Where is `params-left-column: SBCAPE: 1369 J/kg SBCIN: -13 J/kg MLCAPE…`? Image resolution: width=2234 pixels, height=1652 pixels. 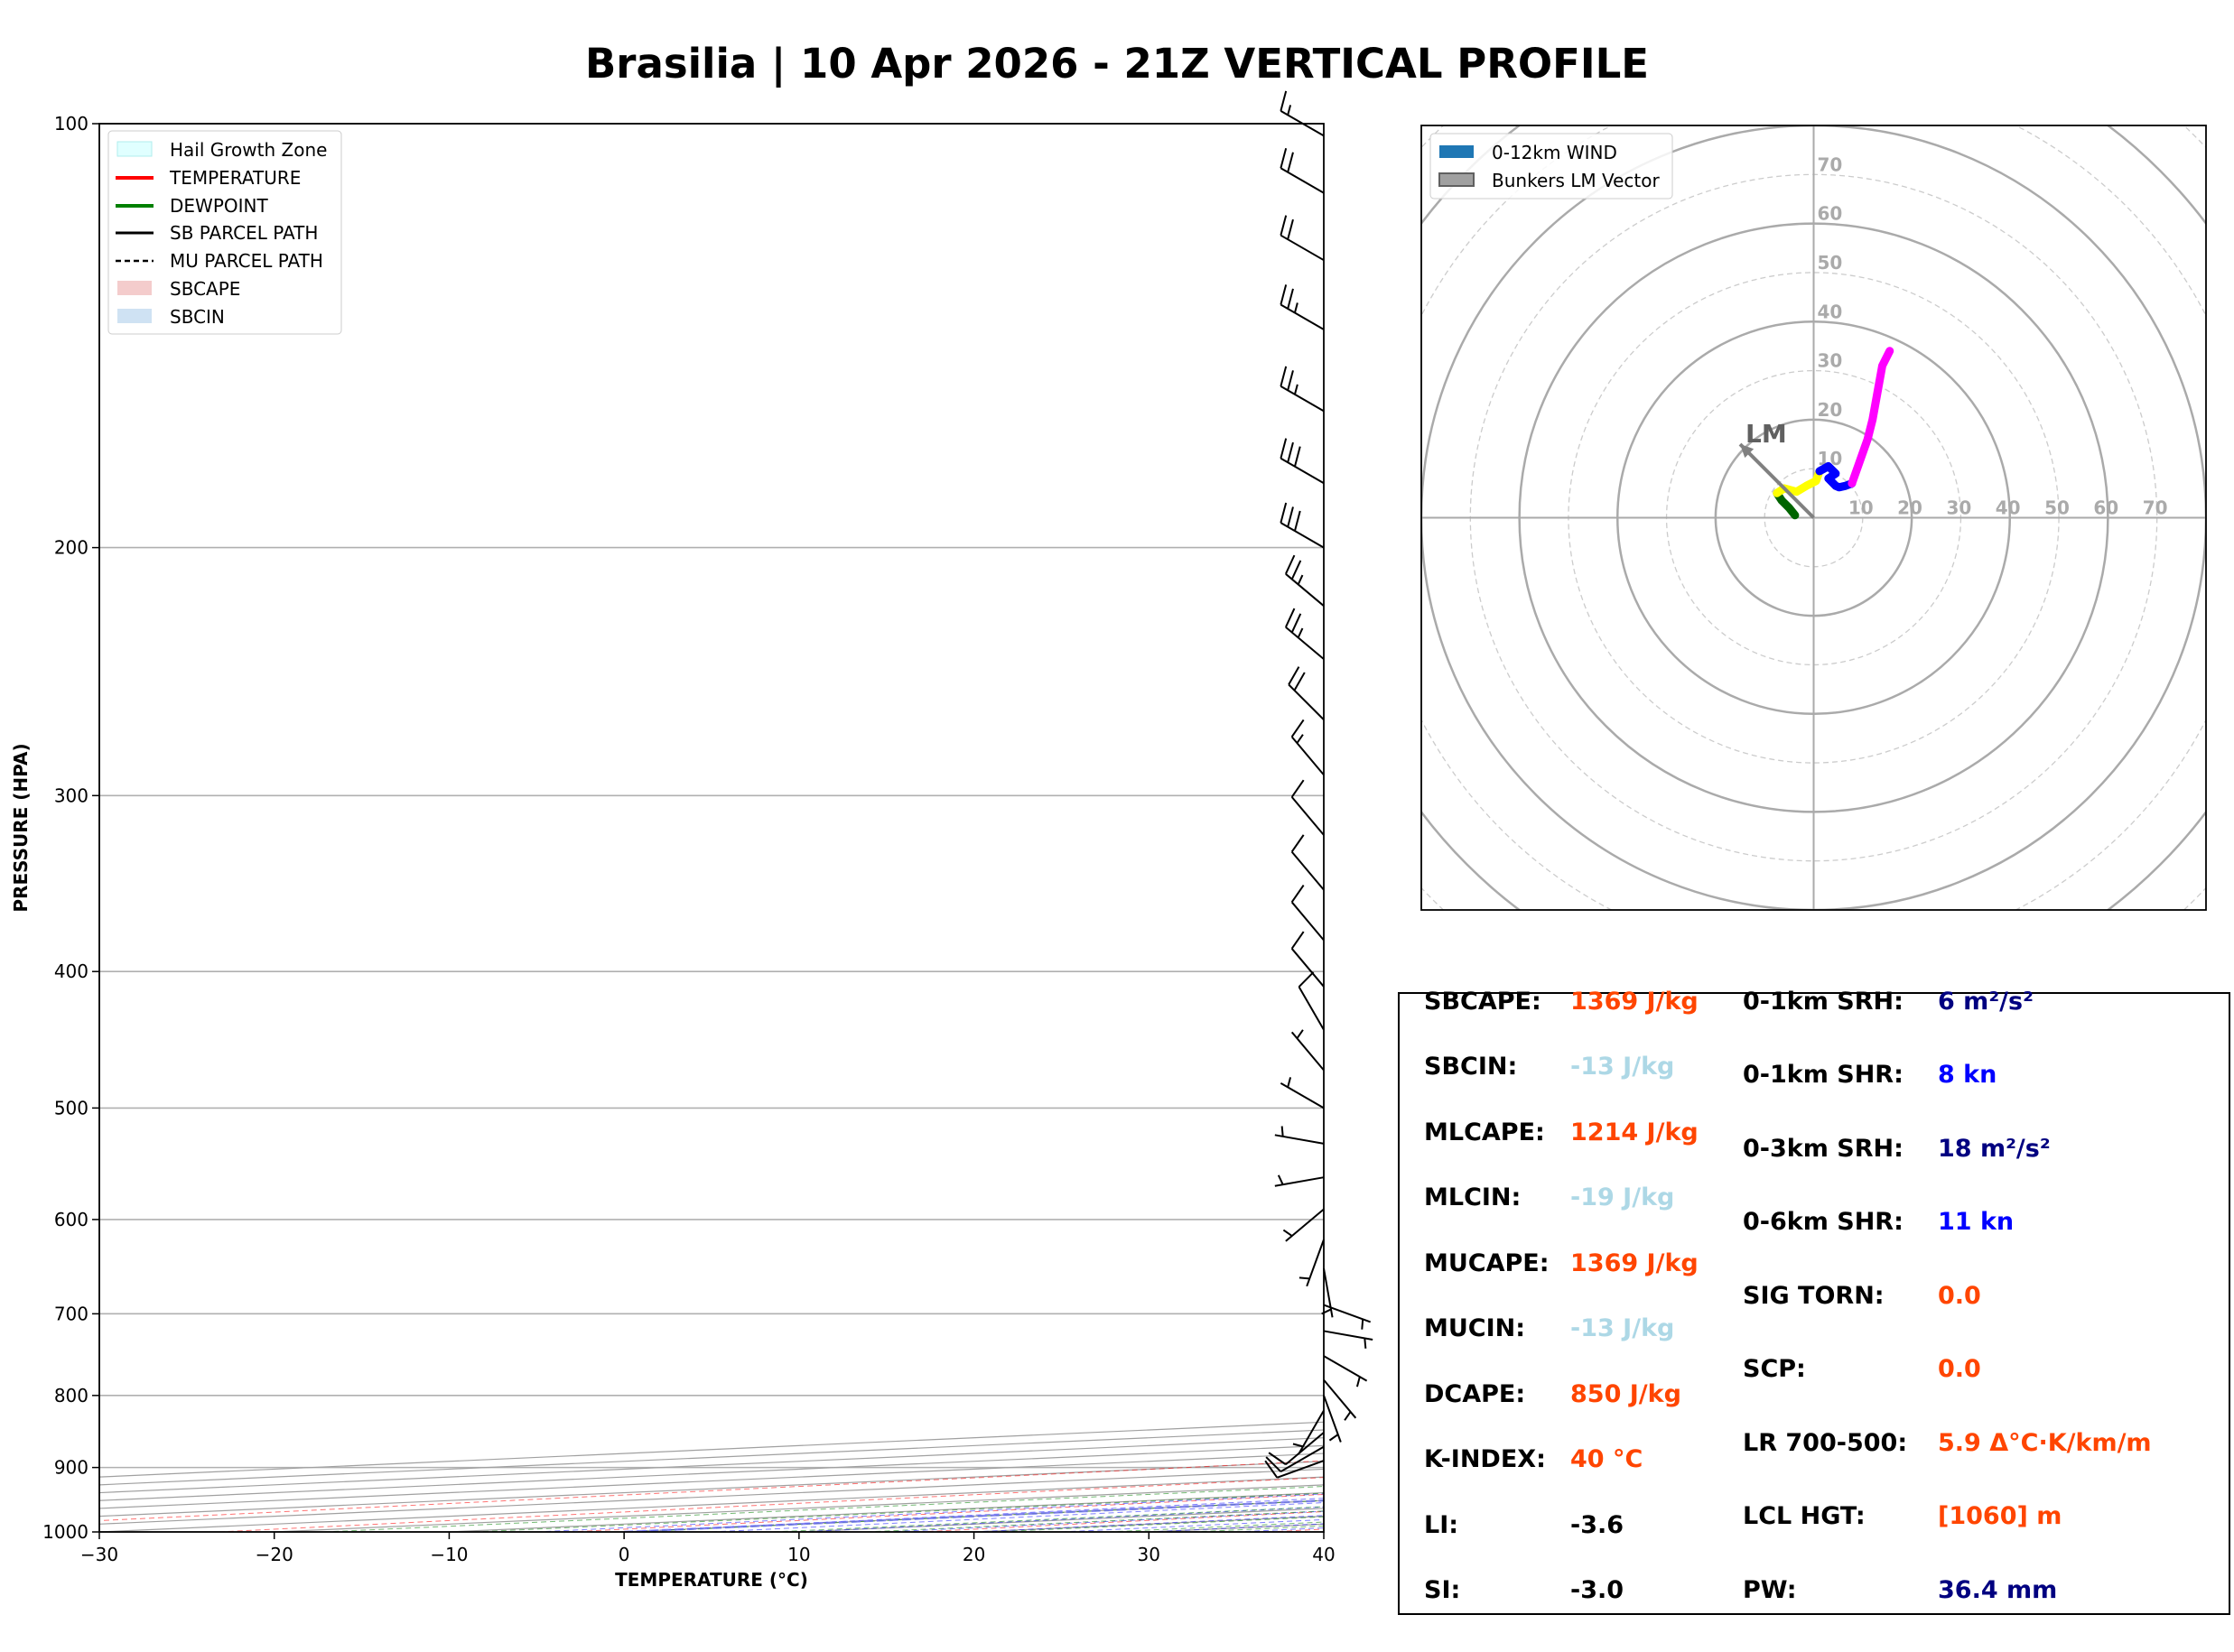
params-left-column: SBCAPE: 1369 J/kg SBCIN: -13 J/kg MLCAPE… is located at coordinates (1561, 1296).